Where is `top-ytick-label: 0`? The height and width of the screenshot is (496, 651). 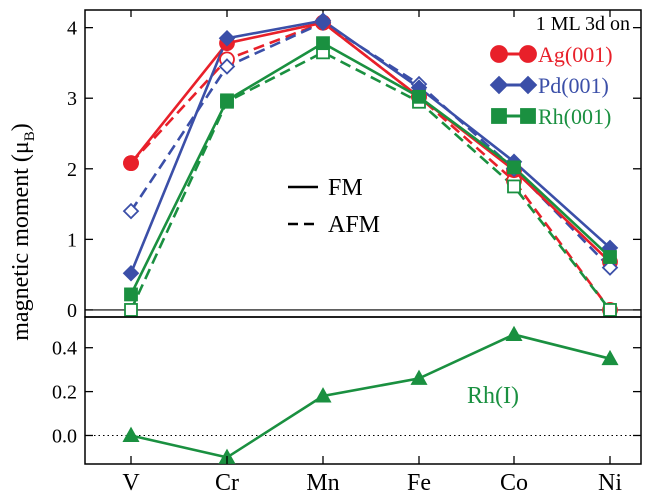
top-ytick-label: 0 is located at coordinates (72, 311).